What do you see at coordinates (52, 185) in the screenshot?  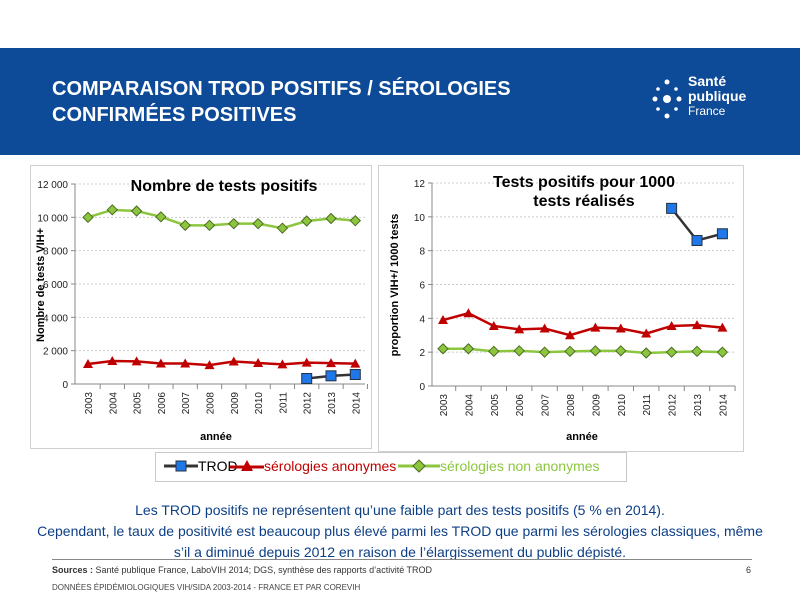 I see `y-tick-label: 12 000` at bounding box center [52, 185].